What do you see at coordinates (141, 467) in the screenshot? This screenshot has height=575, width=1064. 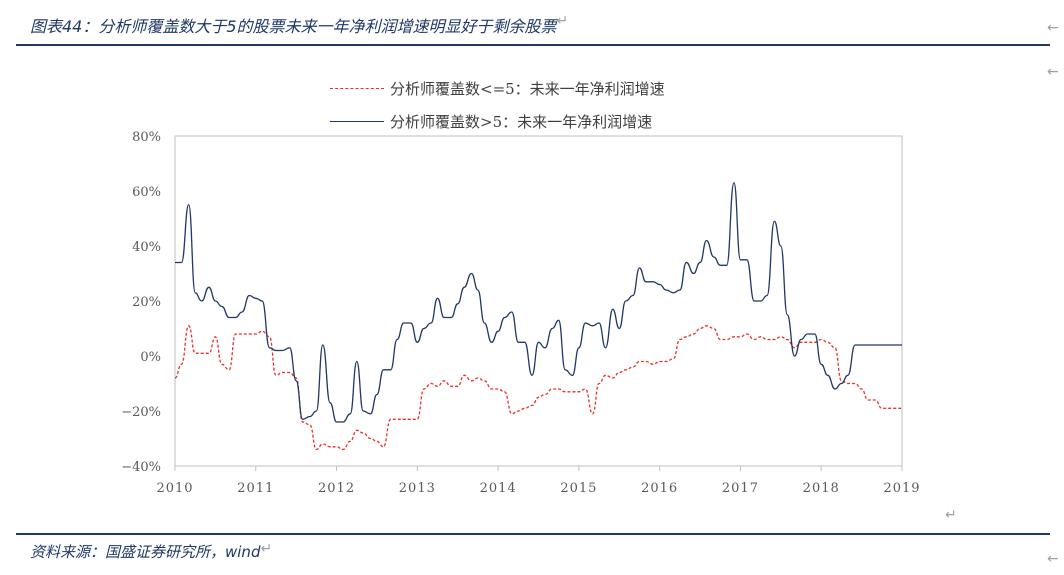 I see `y-tick-label: −40%` at bounding box center [141, 467].